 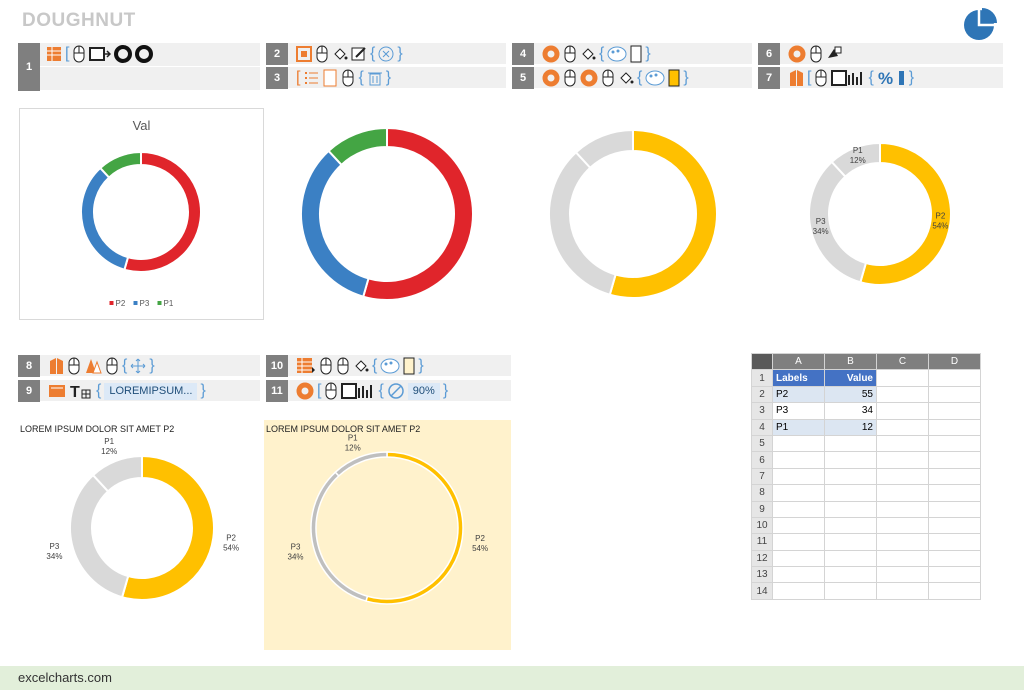 What do you see at coordinates (762, 525) in the screenshot?
I see `row-header: 10` at bounding box center [762, 525].